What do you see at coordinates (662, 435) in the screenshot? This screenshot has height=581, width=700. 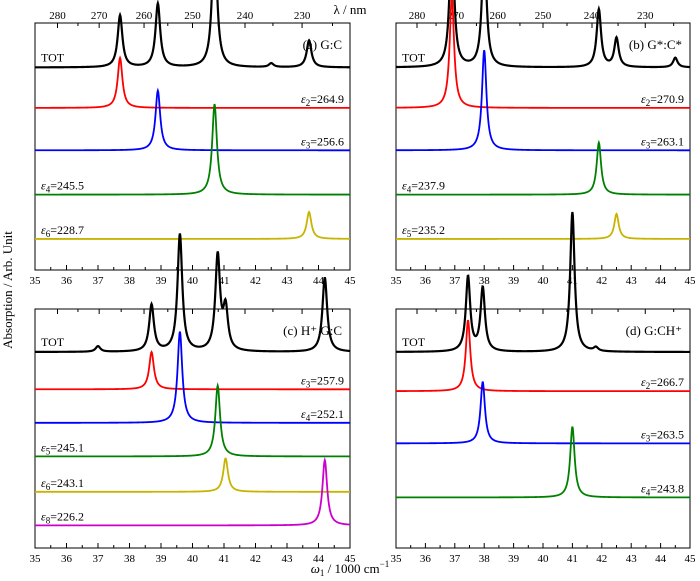 I see `series-label-eps3: ε3=263.5` at bounding box center [662, 435].